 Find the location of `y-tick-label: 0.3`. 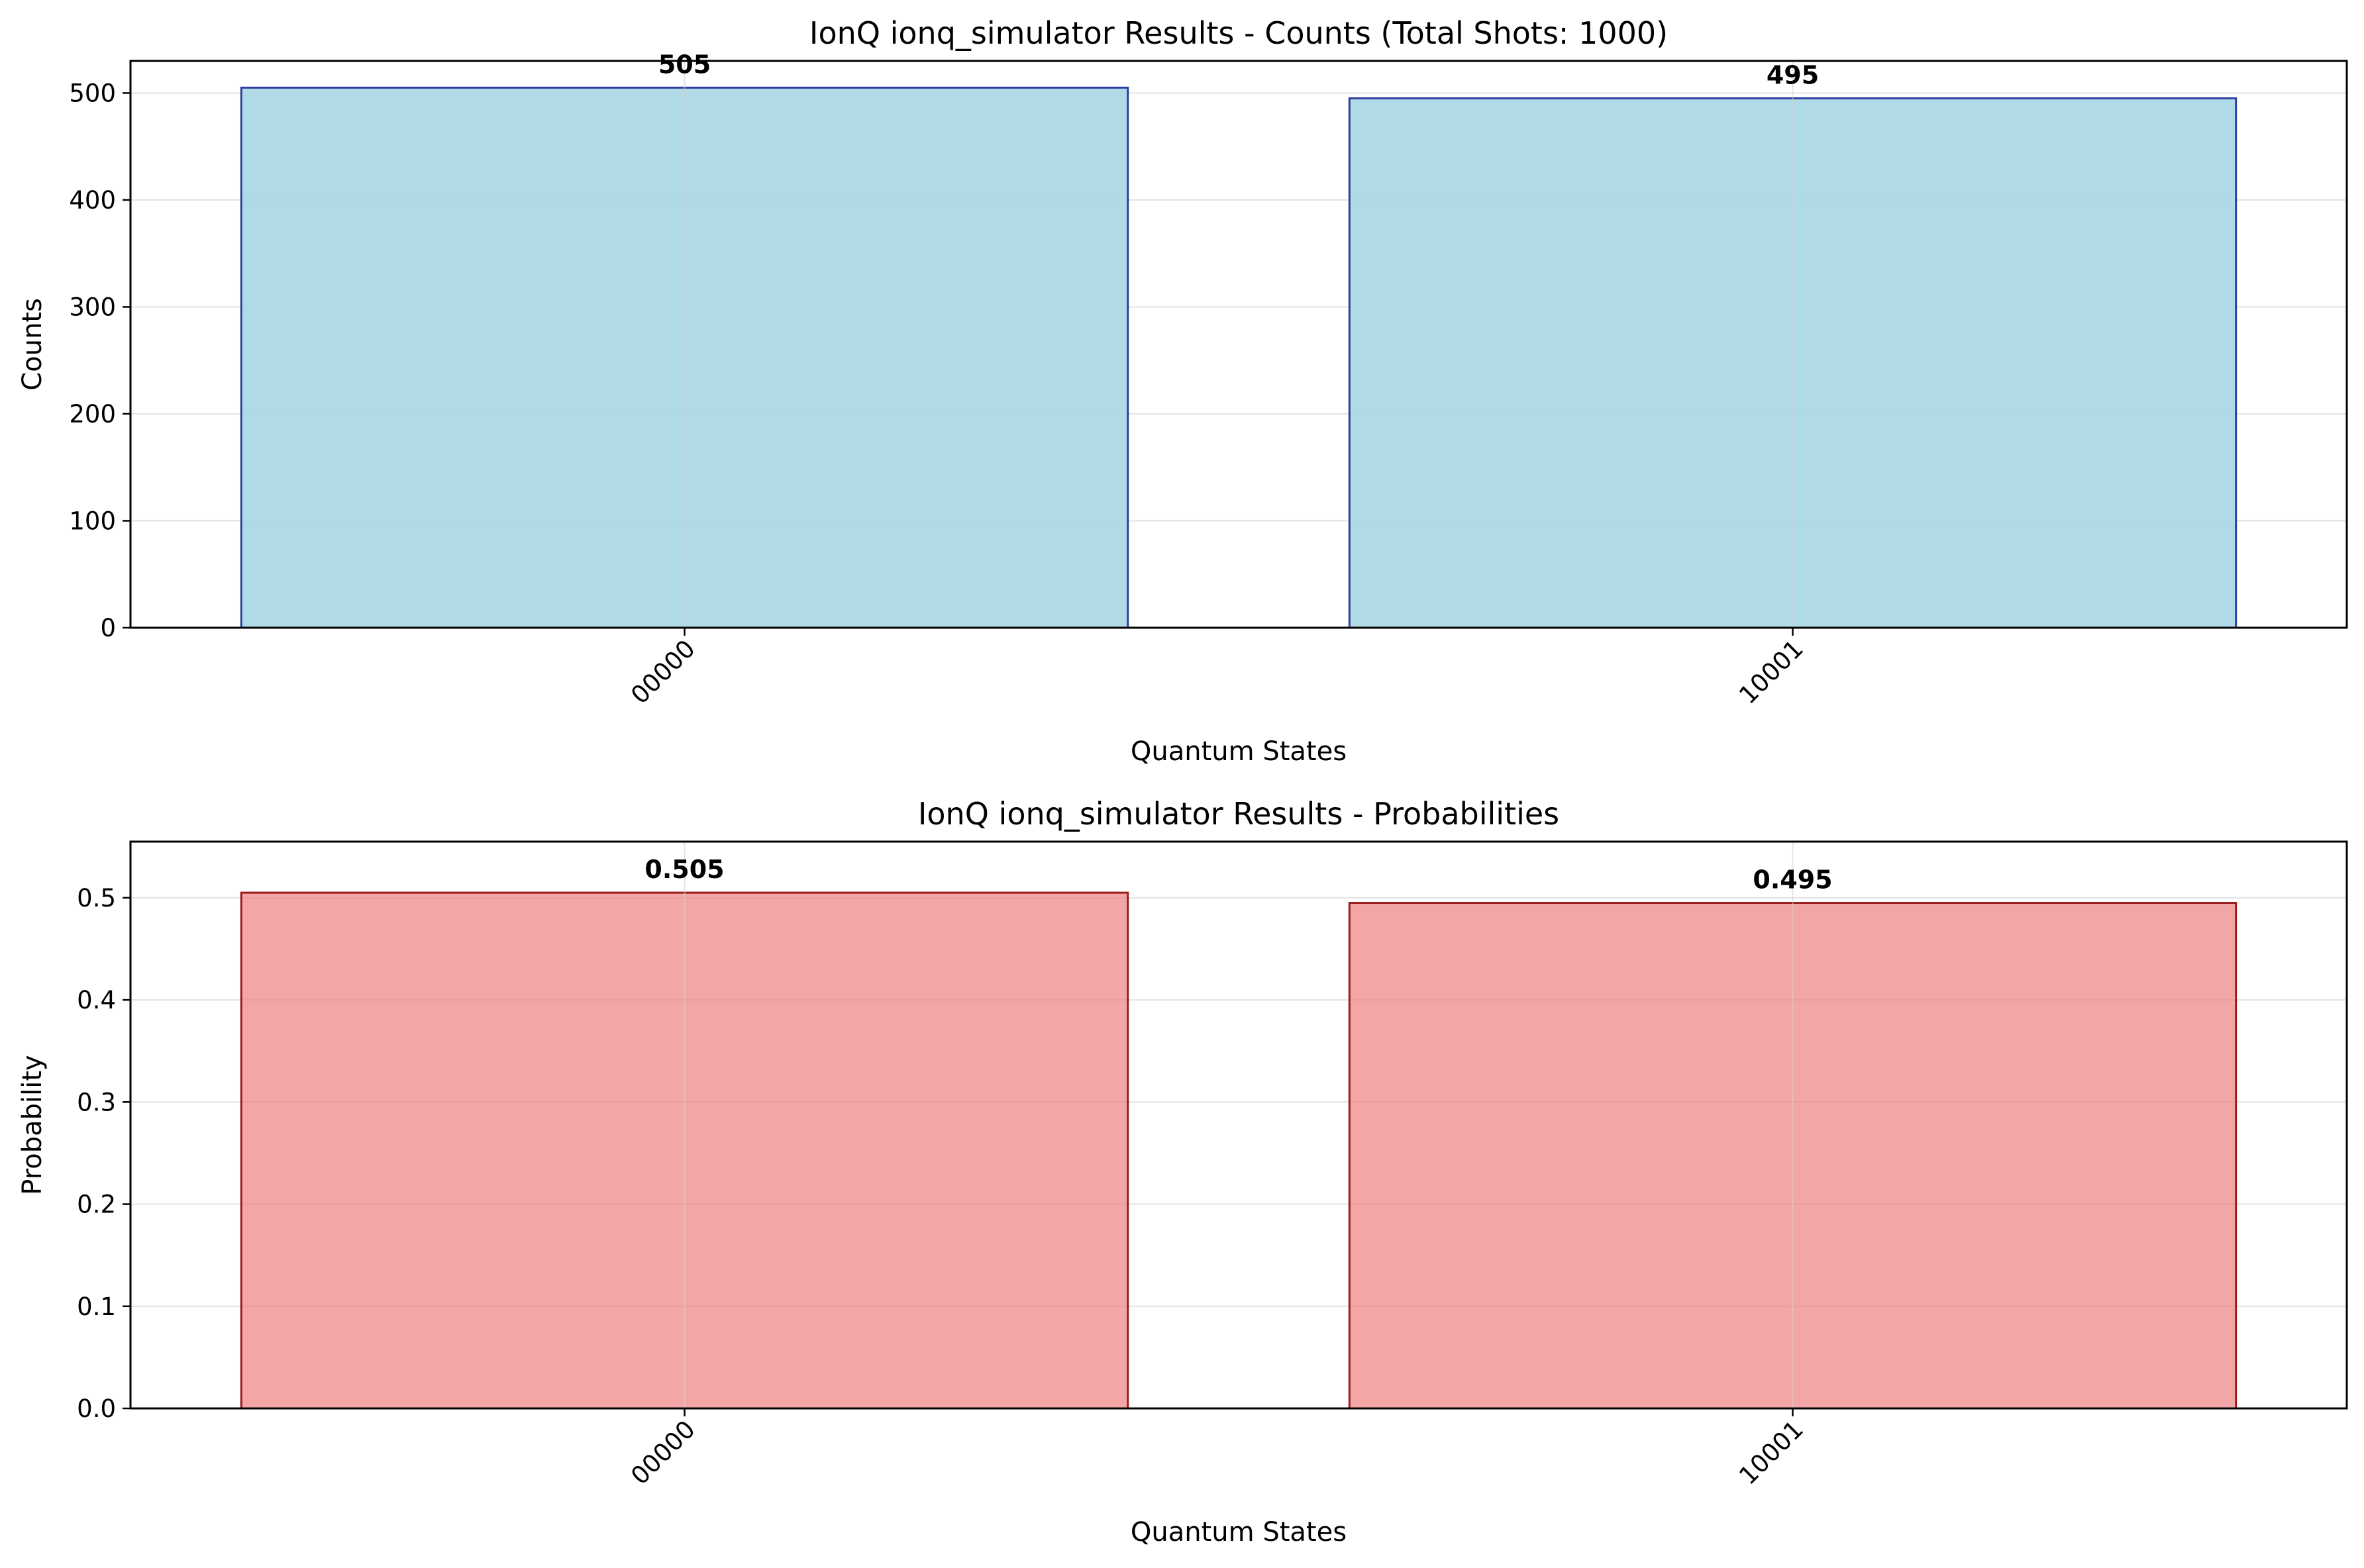

y-tick-label: 0.3 is located at coordinates (96, 1102).